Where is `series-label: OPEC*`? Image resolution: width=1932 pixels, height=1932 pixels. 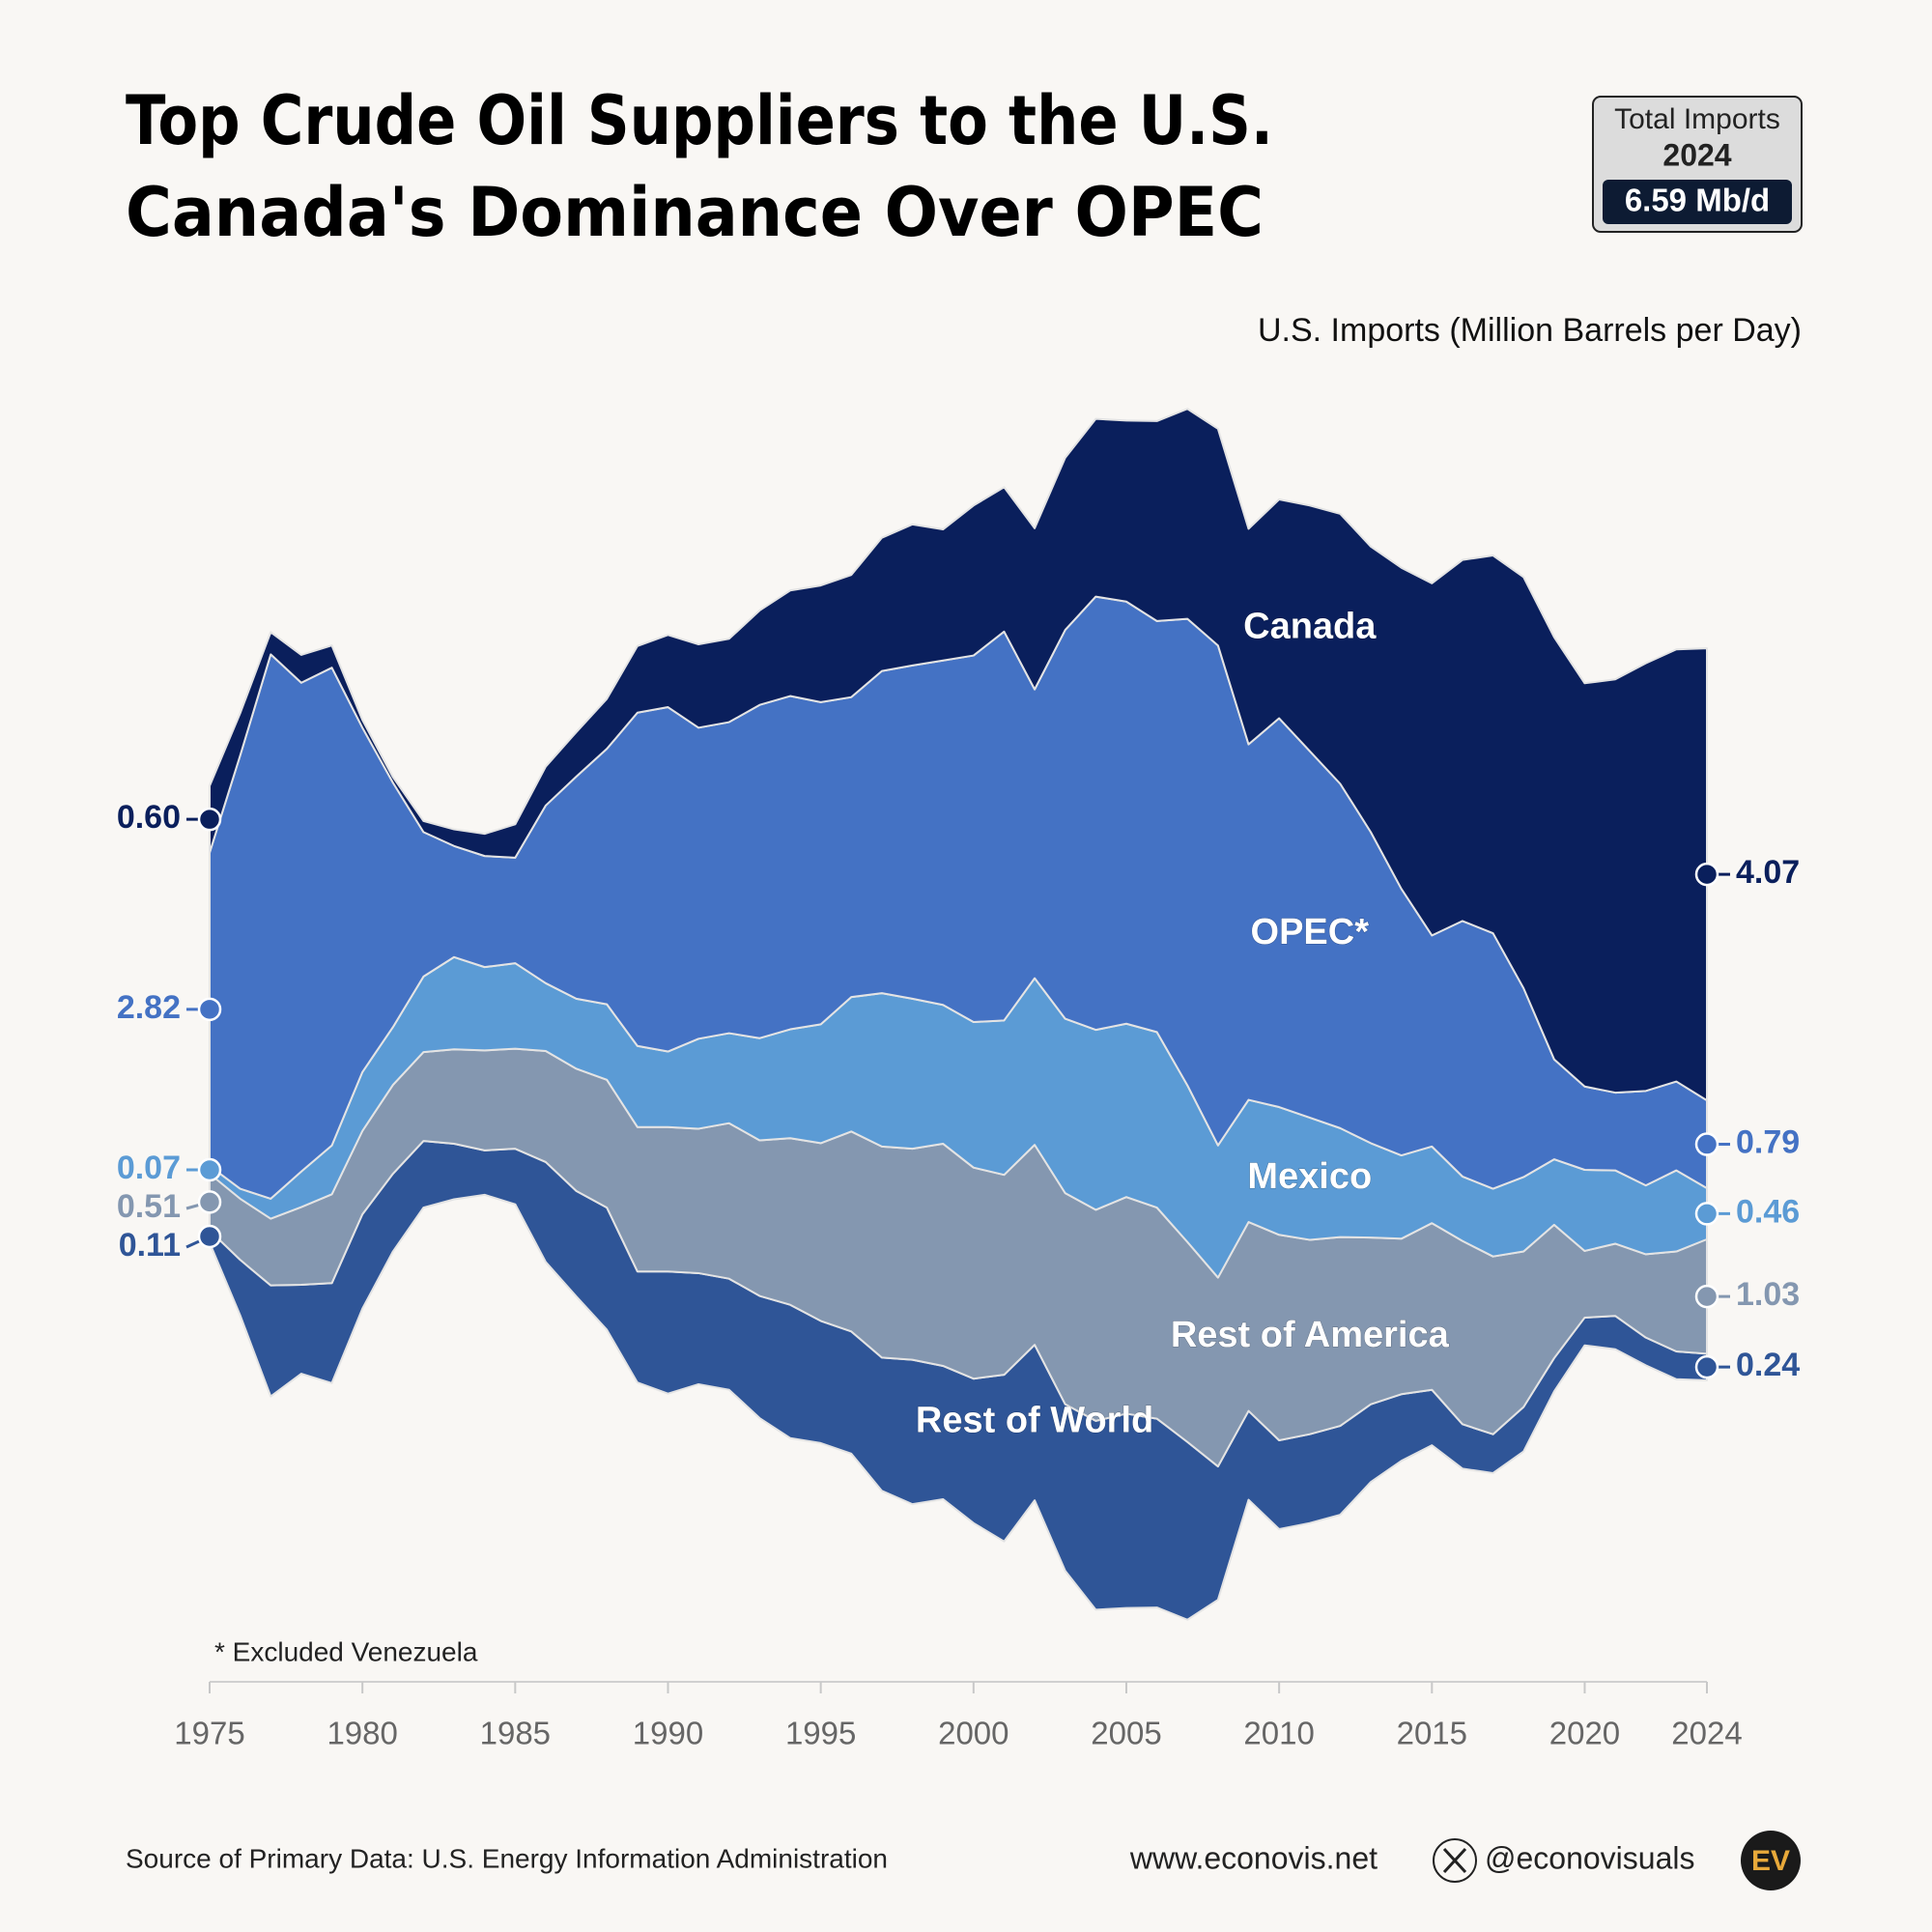 series-label: OPEC* is located at coordinates (1310, 932).